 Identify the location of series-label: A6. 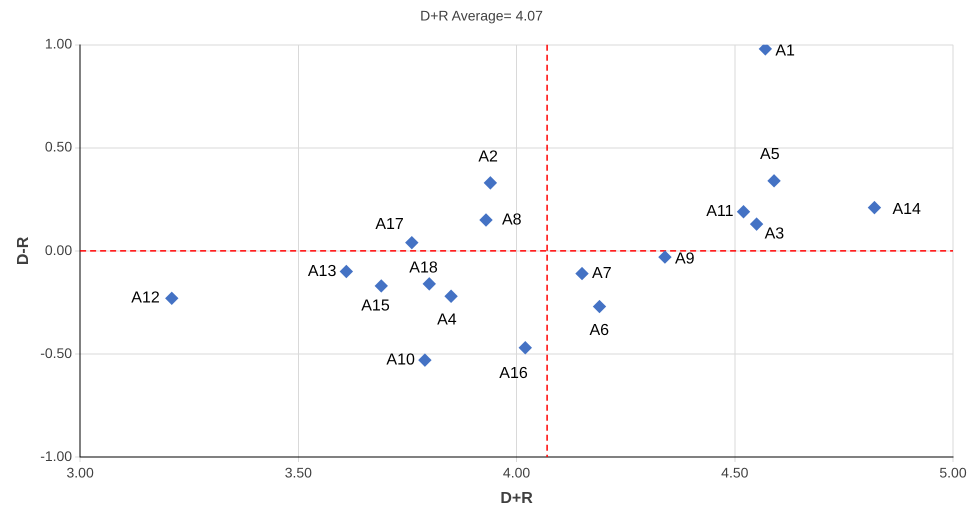
(599, 330).